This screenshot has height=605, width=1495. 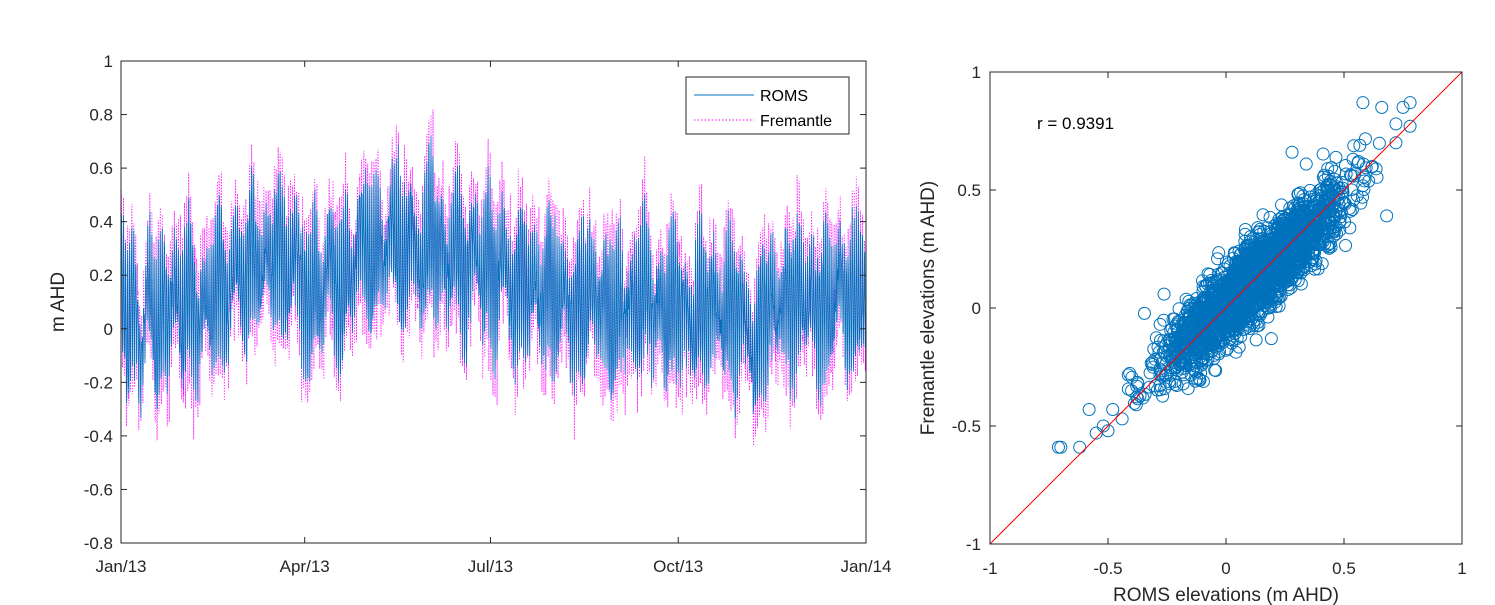 I want to click on ts-xtick-label: Jul/13, so click(x=490, y=566).